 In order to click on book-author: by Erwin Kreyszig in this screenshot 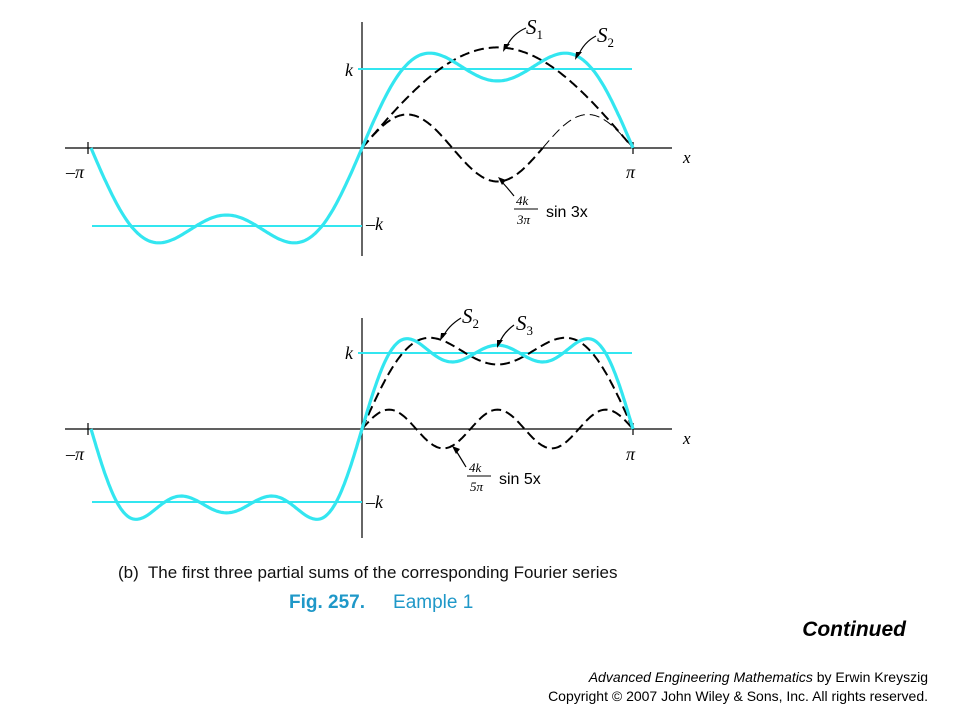, I will do `click(870, 677)`.